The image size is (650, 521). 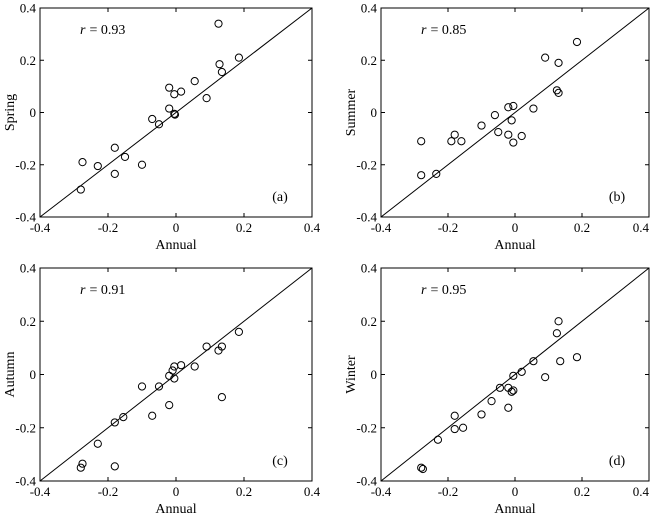 I want to click on correlation-annotation: r = 0.91, so click(x=102, y=290).